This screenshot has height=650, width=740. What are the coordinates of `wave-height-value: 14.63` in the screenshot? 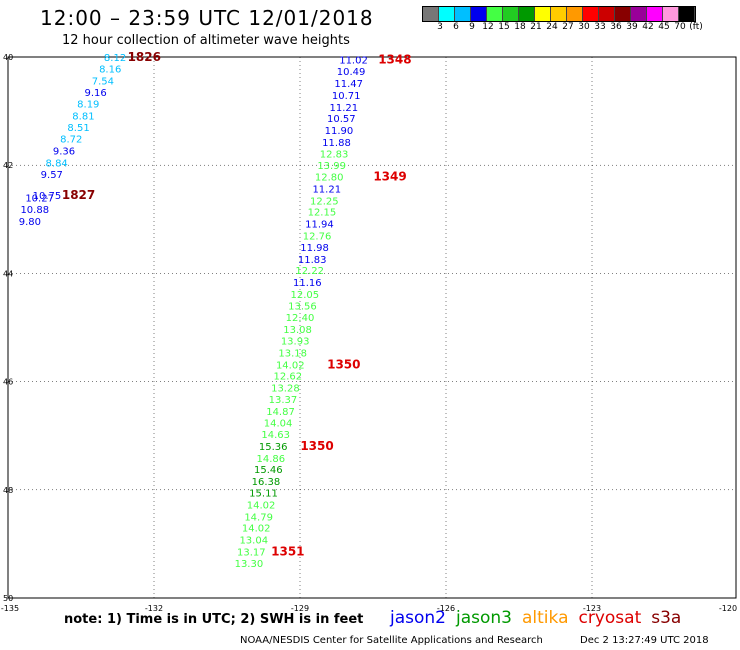 It's located at (275, 435).